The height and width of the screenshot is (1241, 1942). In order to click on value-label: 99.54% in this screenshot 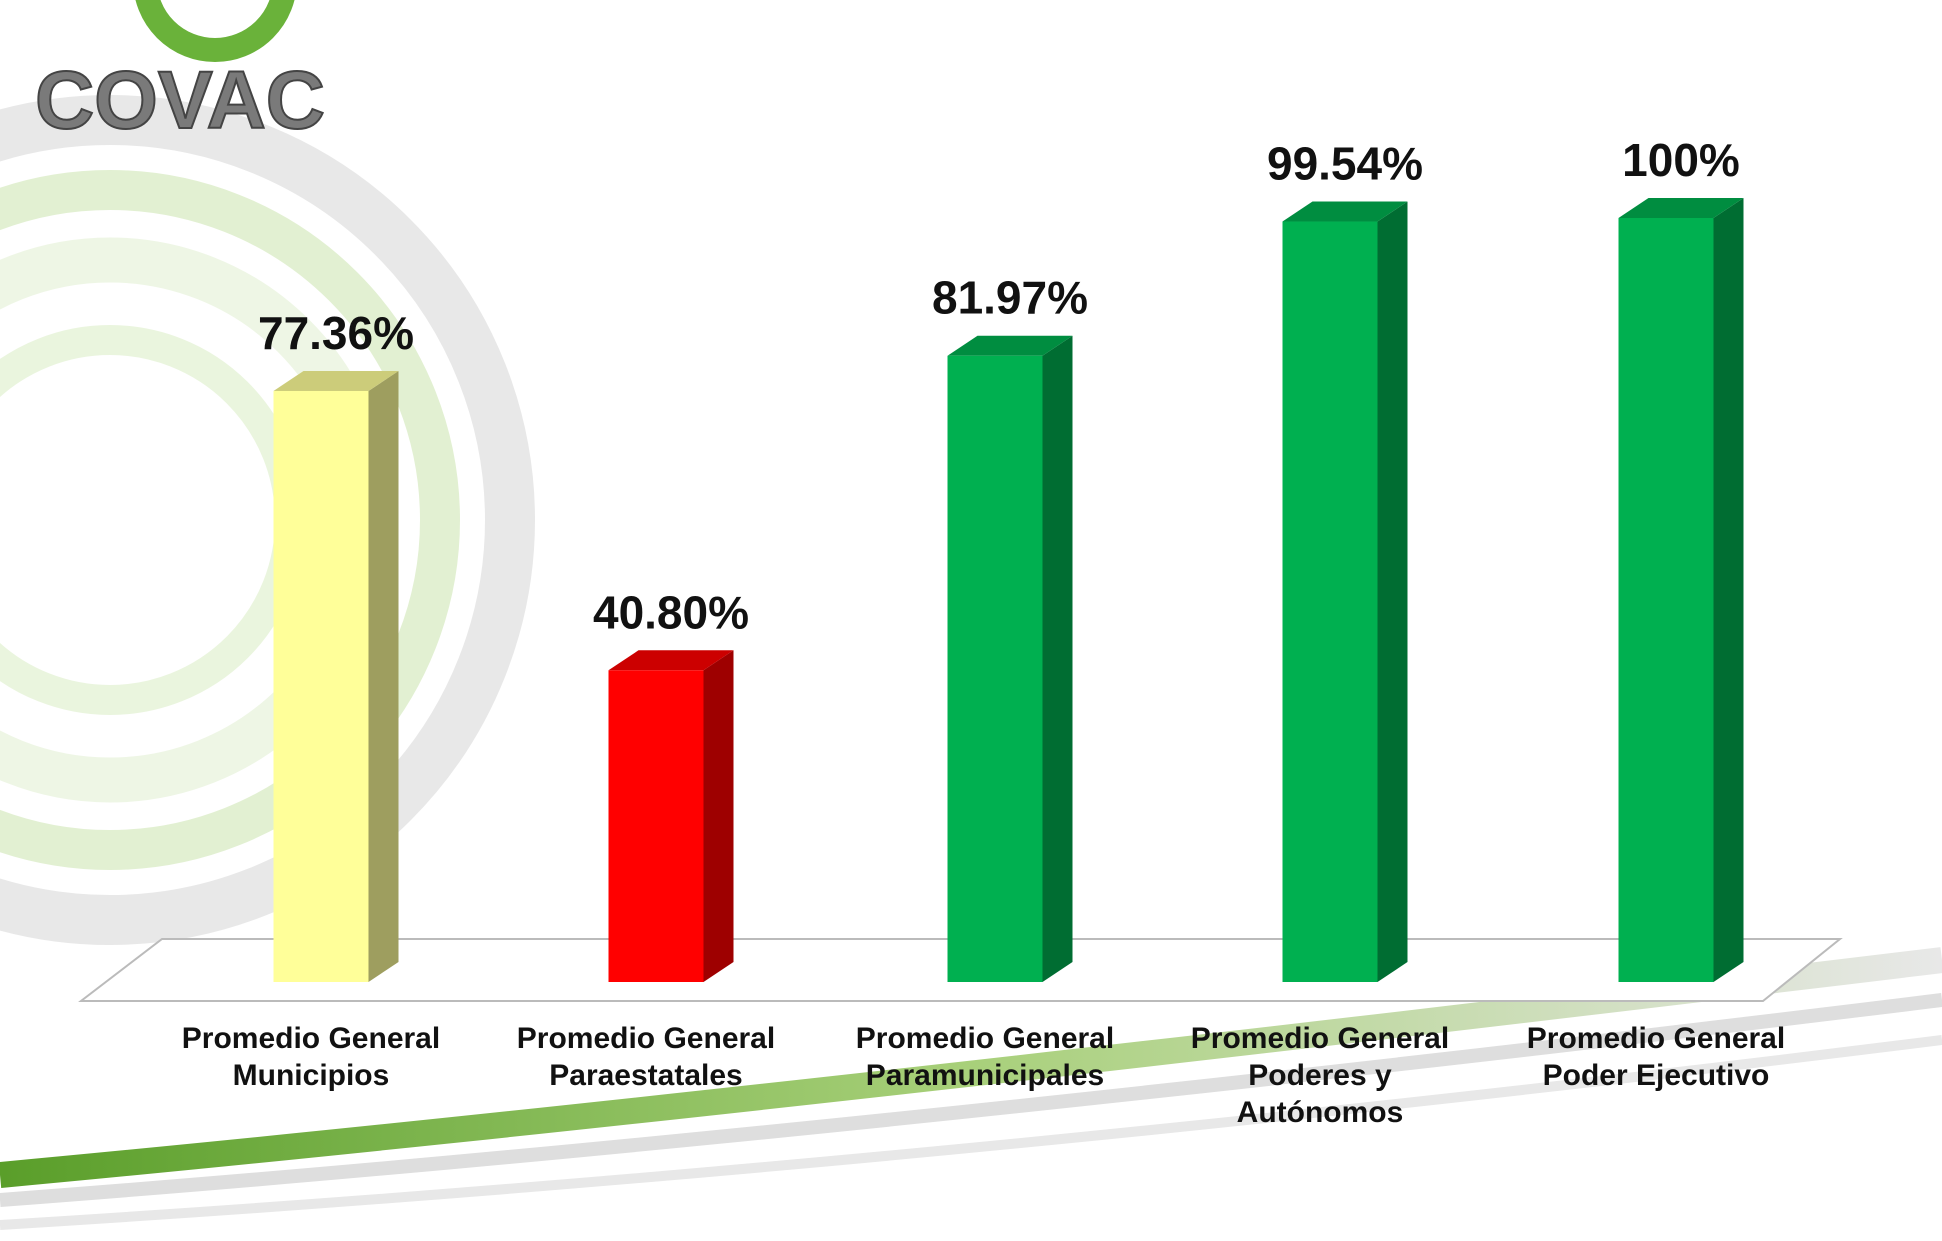, I will do `click(1345, 164)`.